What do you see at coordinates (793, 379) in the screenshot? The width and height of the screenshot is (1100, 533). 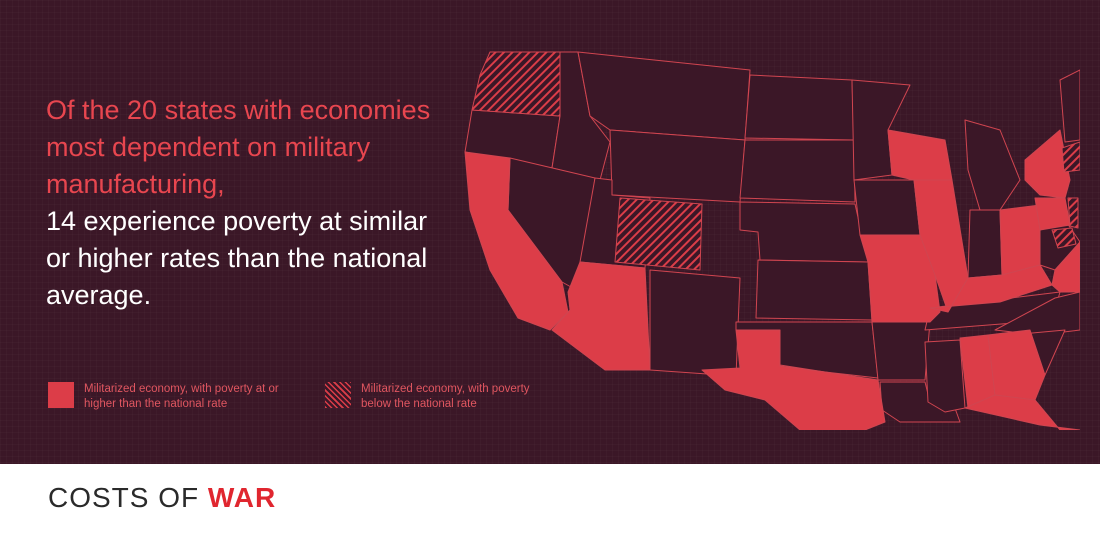 I see `state-texas` at bounding box center [793, 379].